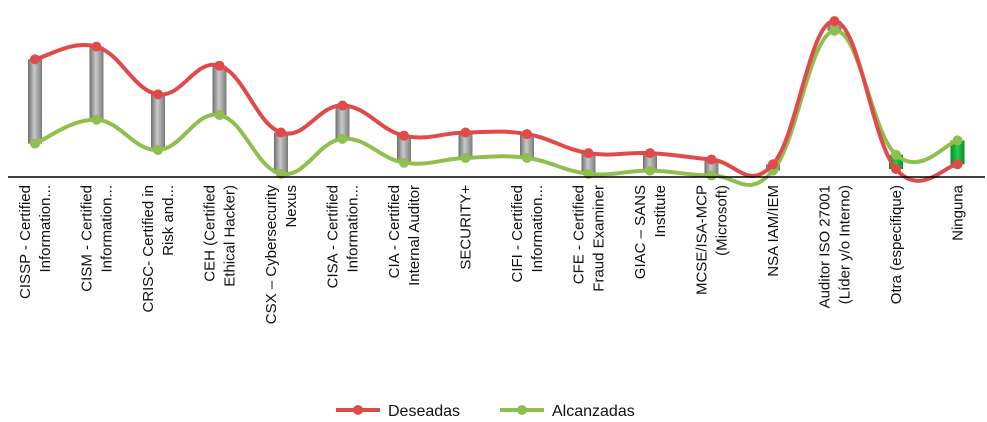  What do you see at coordinates (517, 234) in the screenshot?
I see `category-label: CIFI - Certified` at bounding box center [517, 234].